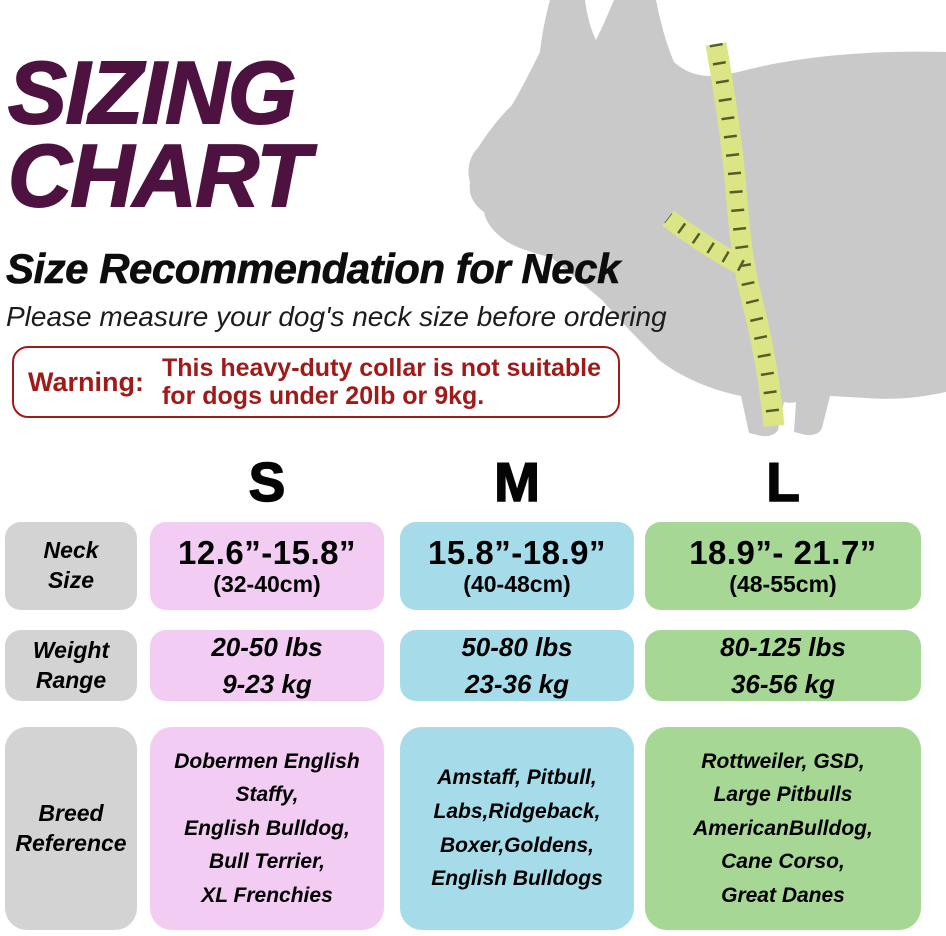 This screenshot has width=946, height=936. I want to click on column-header-s: S, so click(267, 482).